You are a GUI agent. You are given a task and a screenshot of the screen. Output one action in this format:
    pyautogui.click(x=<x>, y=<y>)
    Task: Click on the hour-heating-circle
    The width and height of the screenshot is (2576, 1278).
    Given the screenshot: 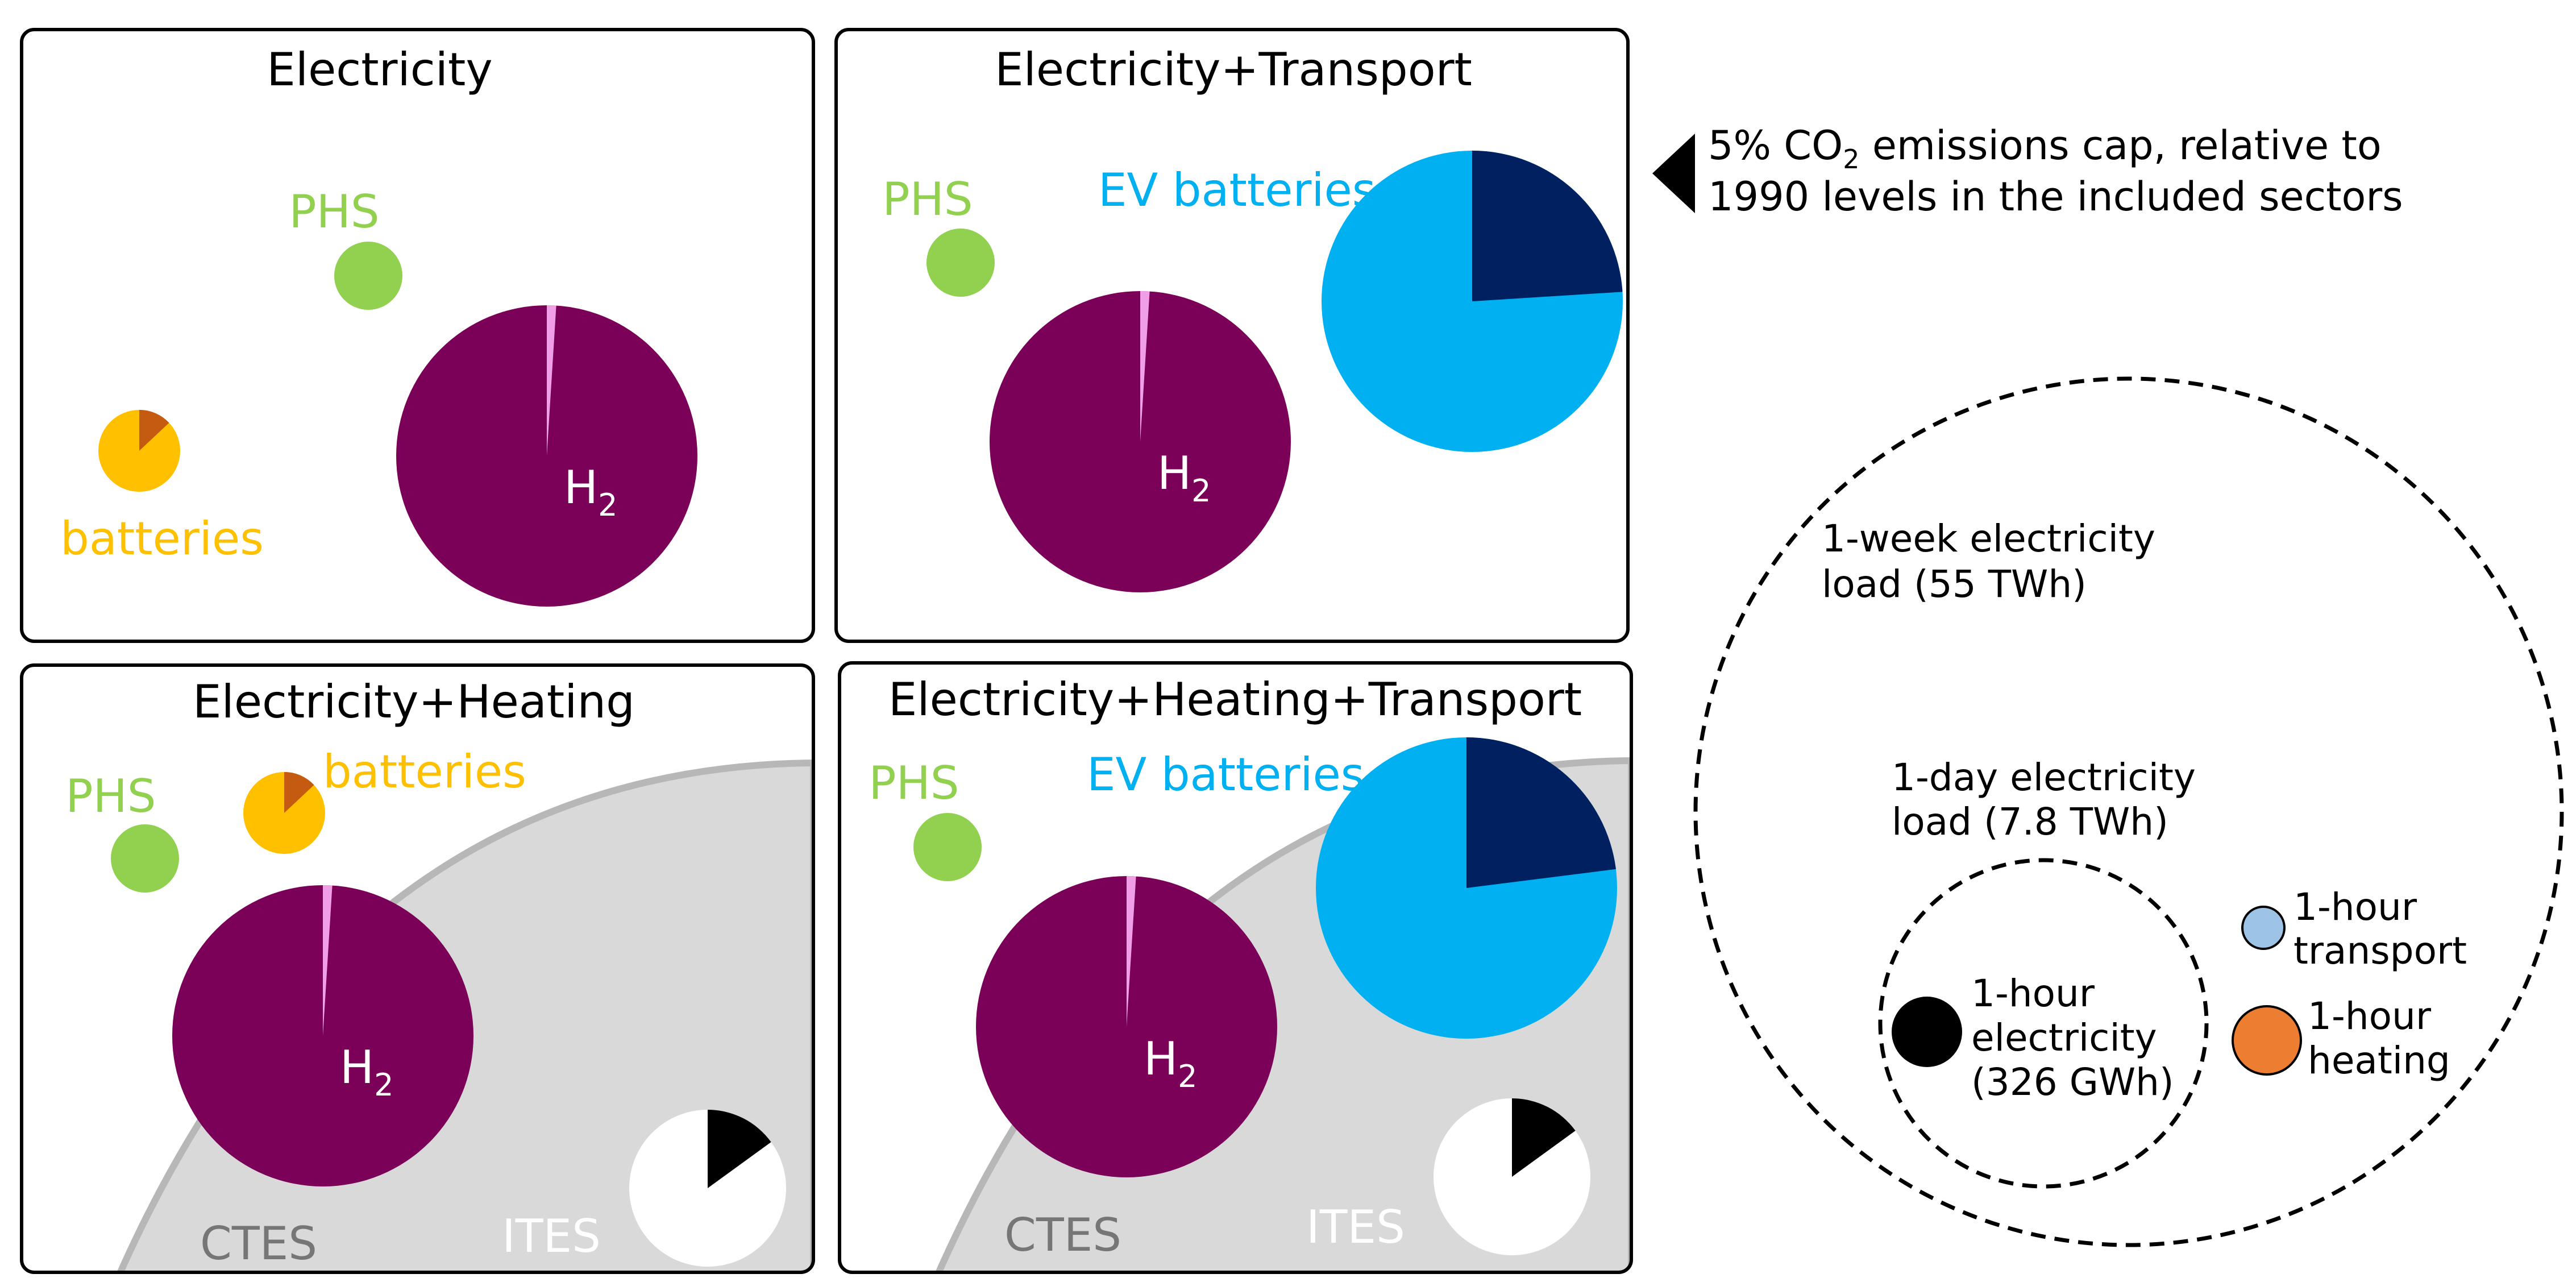 What is the action you would take?
    pyautogui.click(x=2267, y=1041)
    